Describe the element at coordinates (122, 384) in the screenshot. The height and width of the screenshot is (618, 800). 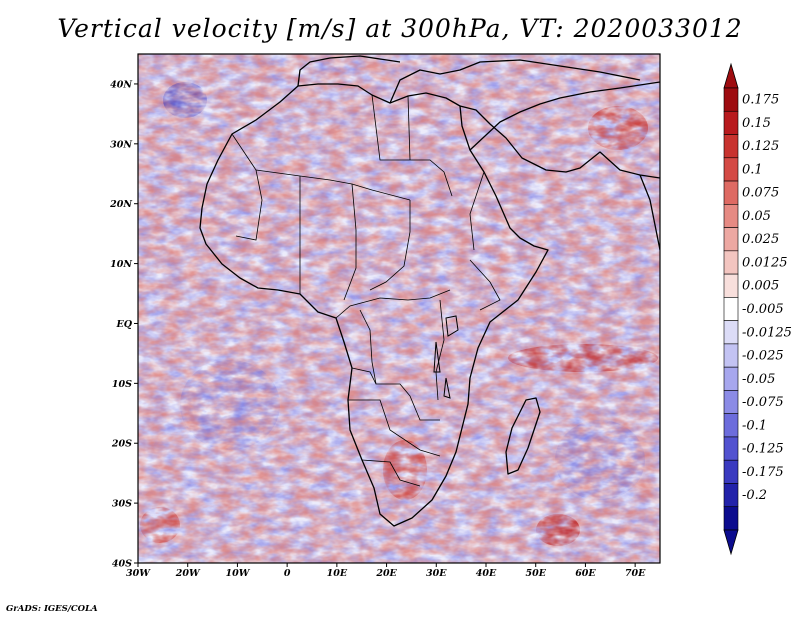
I see `y-tick-label: 10S` at that location.